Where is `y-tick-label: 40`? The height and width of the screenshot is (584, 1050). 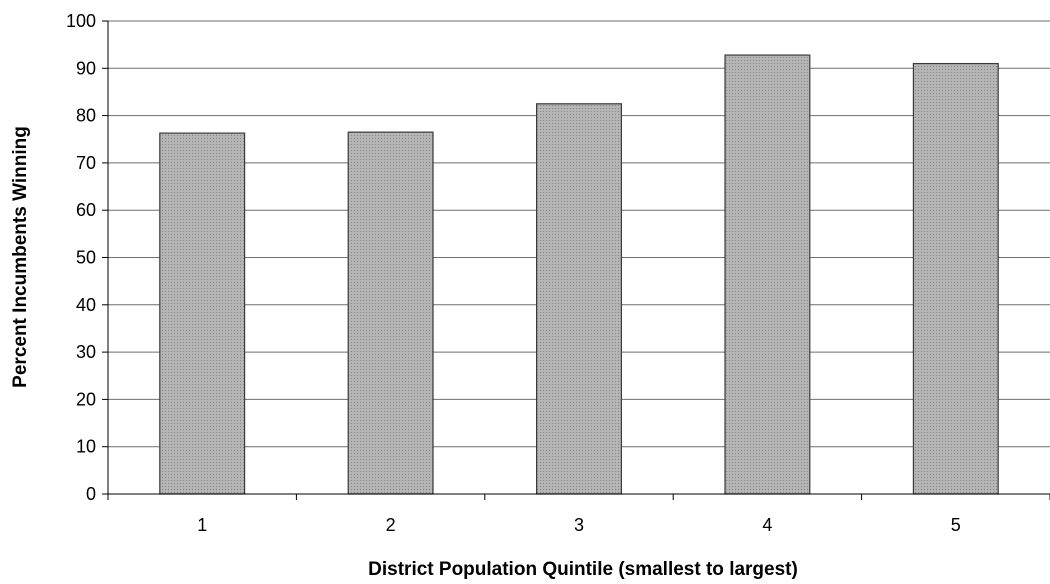 y-tick-label: 40 is located at coordinates (86, 305).